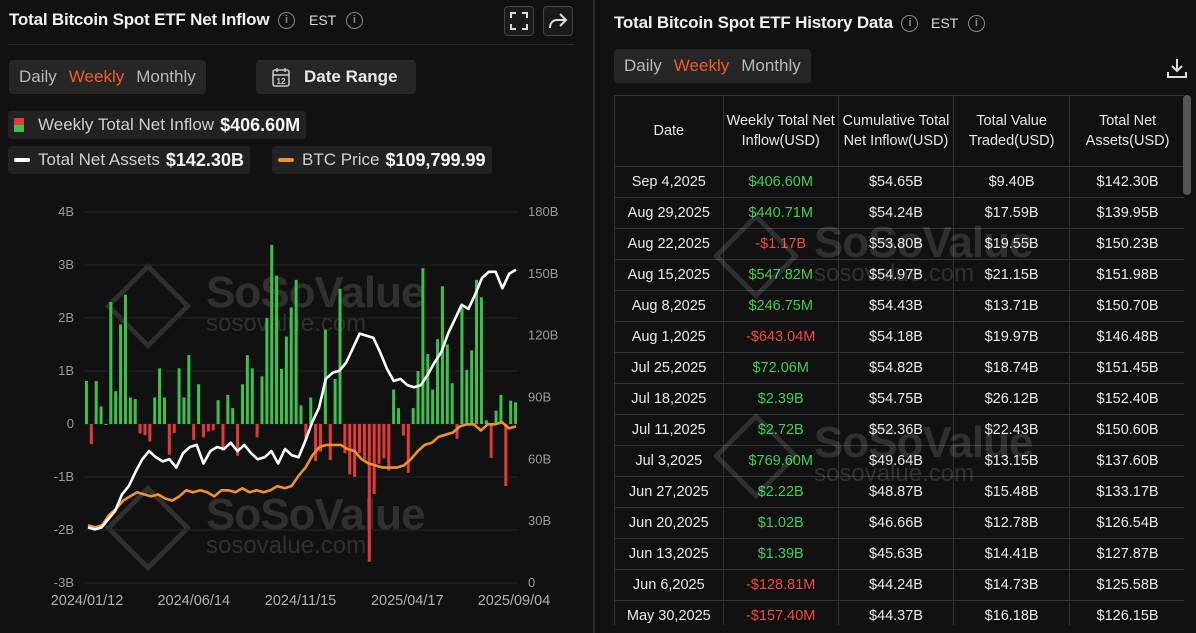 Image resolution: width=1196 pixels, height=633 pixels. I want to click on cell-date: Jun 6,2025, so click(669, 585).